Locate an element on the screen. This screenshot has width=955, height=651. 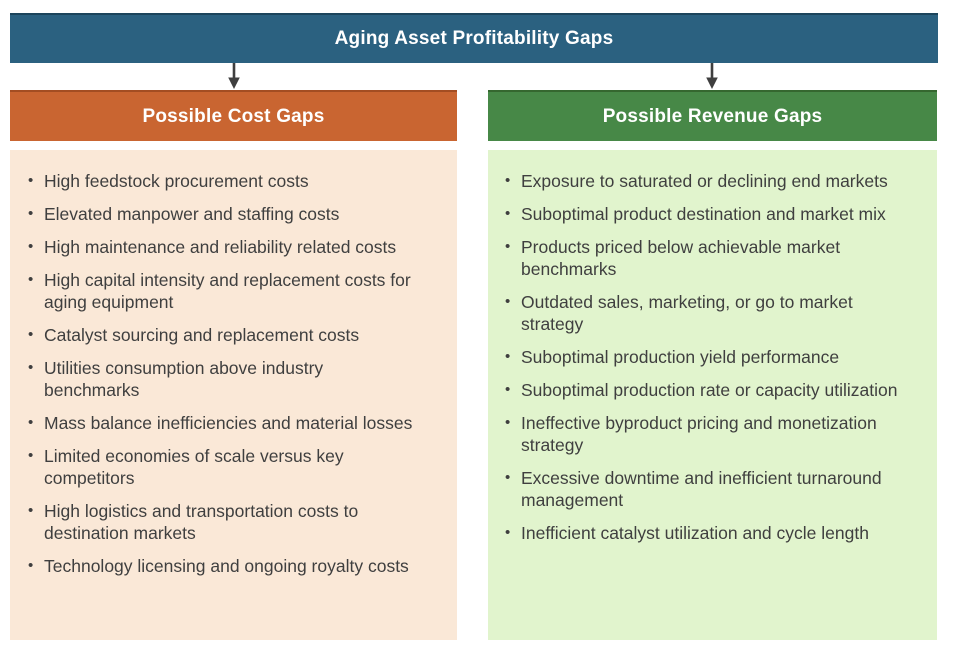
title-bar: Aging Asset Profitability Gaps is located at coordinates (474, 38).